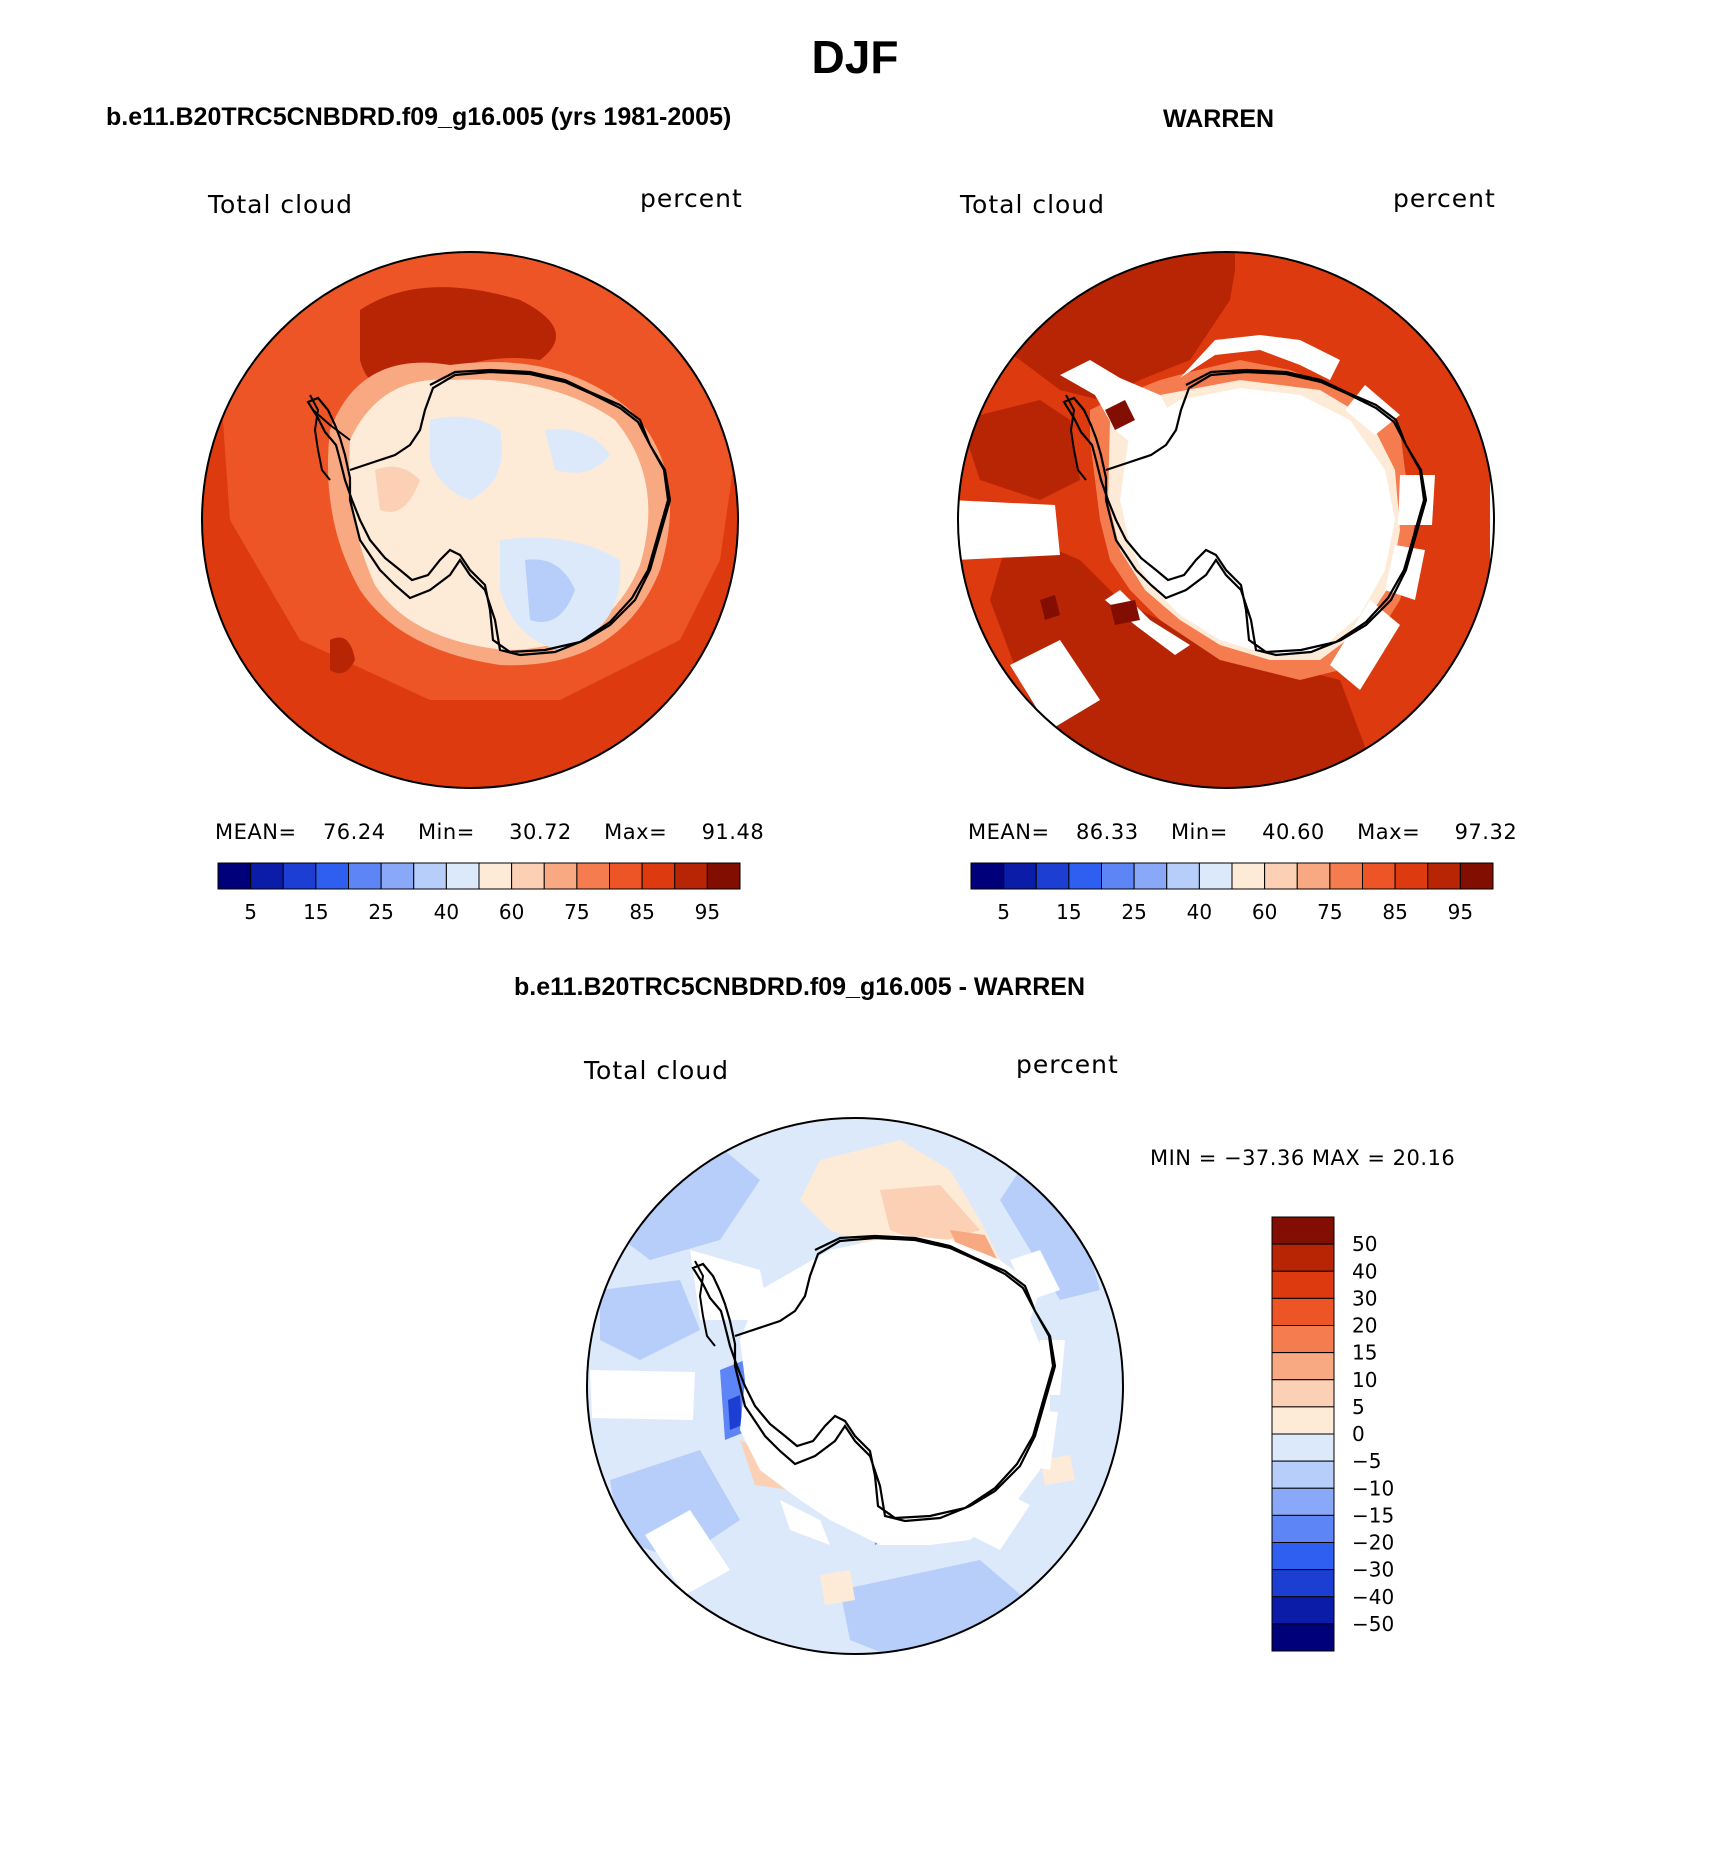 Image resolution: width=1710 pixels, height=1859 pixels. I want to click on panel1-mean-label: MEAN=, so click(256, 832).